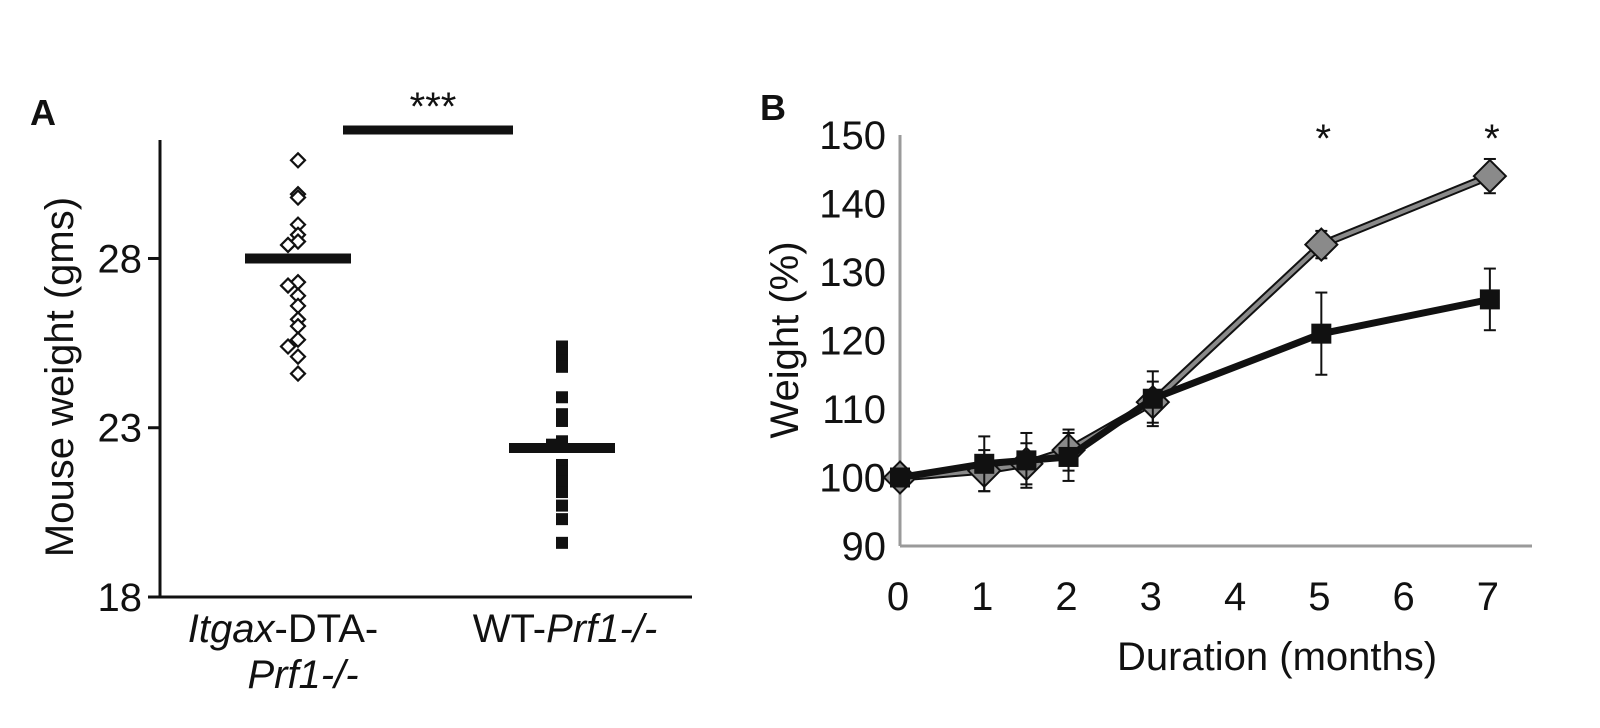 Image resolution: width=1600 pixels, height=728 pixels. I want to click on y-tick-label: 130, so click(852, 273).